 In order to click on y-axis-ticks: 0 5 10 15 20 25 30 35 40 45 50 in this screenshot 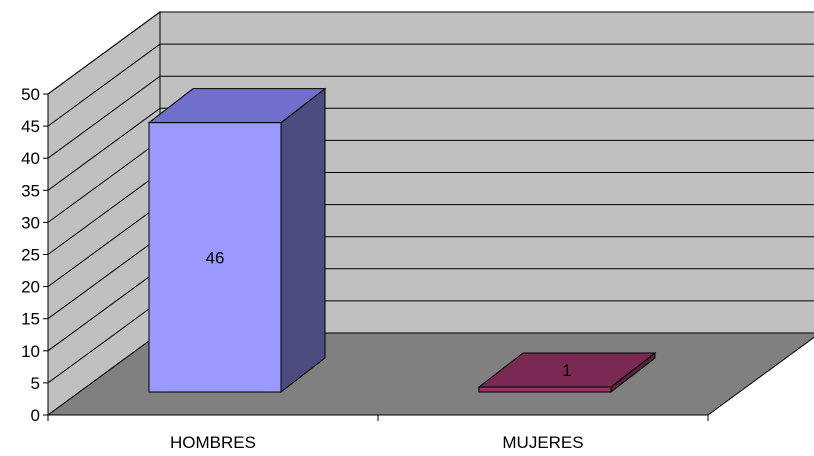, I will do `click(34, 255)`.